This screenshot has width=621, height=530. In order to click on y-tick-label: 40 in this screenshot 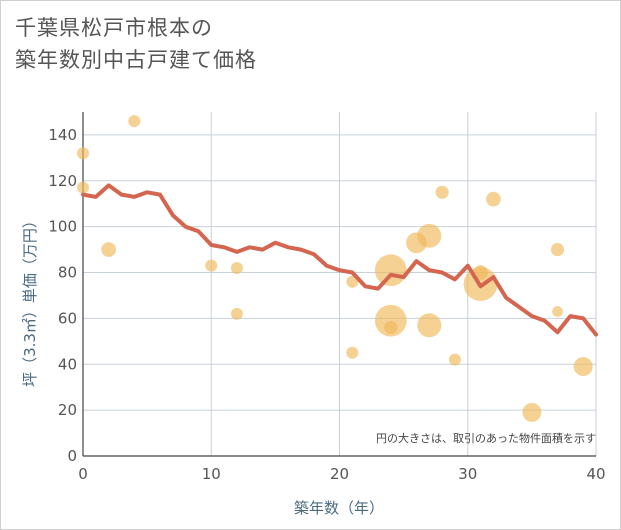, I will do `click(67, 364)`.